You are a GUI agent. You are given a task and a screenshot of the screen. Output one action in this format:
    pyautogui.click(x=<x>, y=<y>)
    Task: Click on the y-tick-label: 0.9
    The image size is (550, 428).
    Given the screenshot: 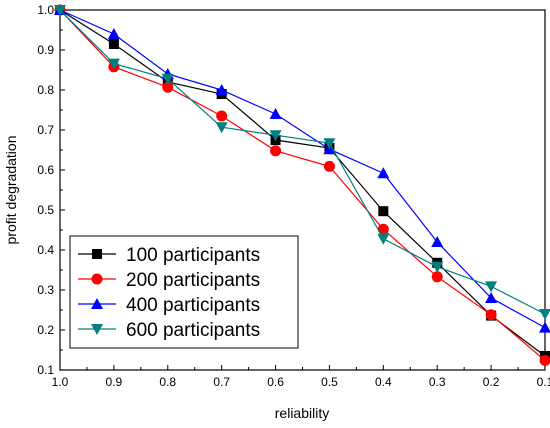 What is the action you would take?
    pyautogui.click(x=45, y=50)
    